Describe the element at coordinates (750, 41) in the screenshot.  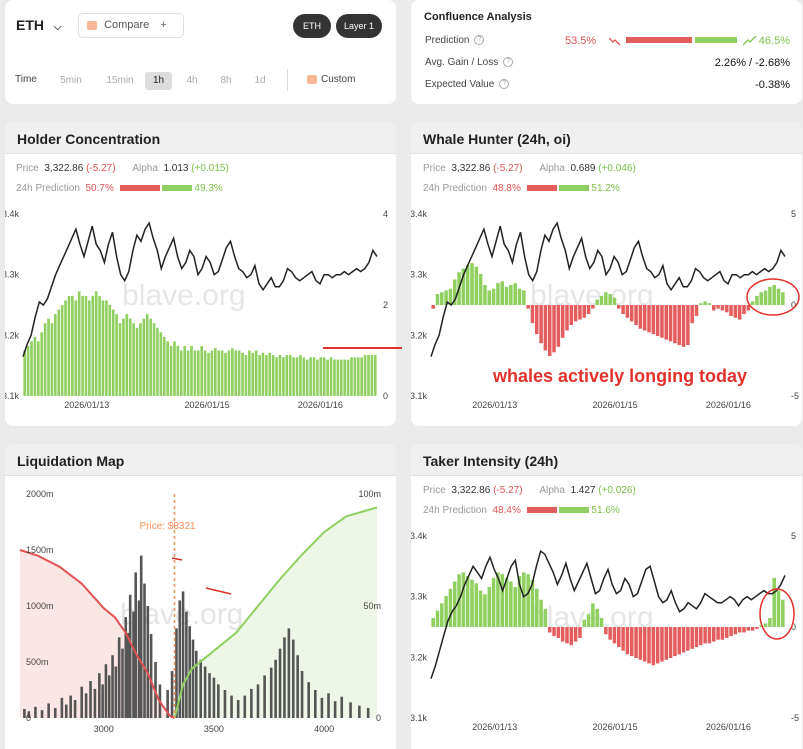
I see `trend-up-icon` at that location.